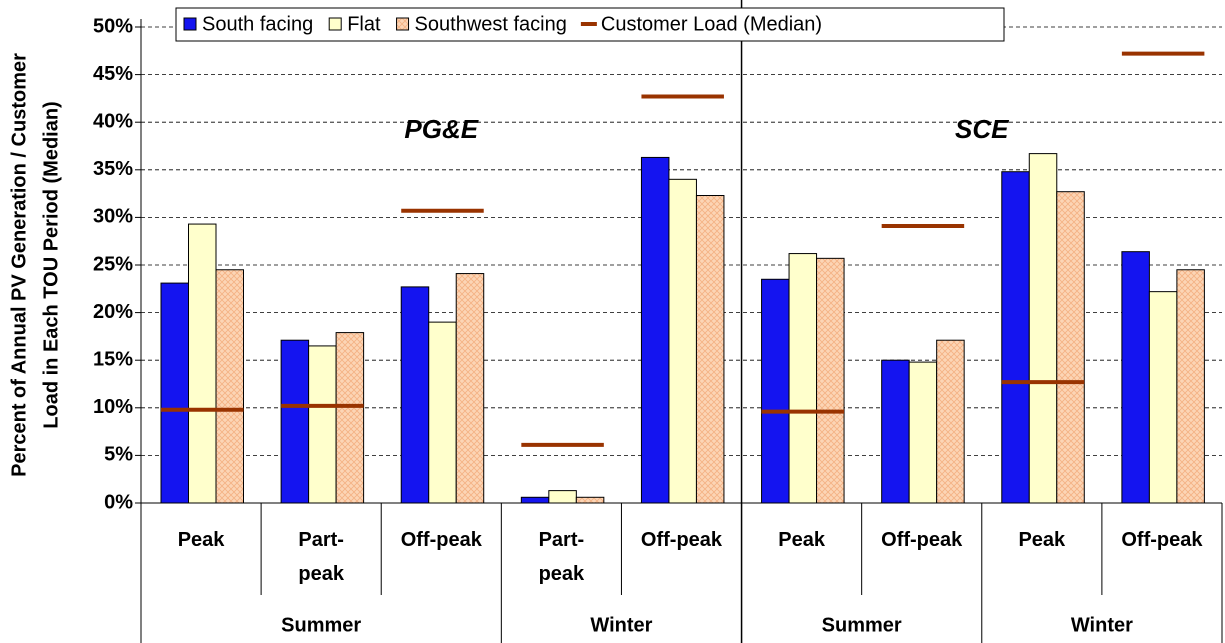 The image size is (1225, 643). What do you see at coordinates (113, 359) in the screenshot?
I see `y-tick-label: 15%` at bounding box center [113, 359].